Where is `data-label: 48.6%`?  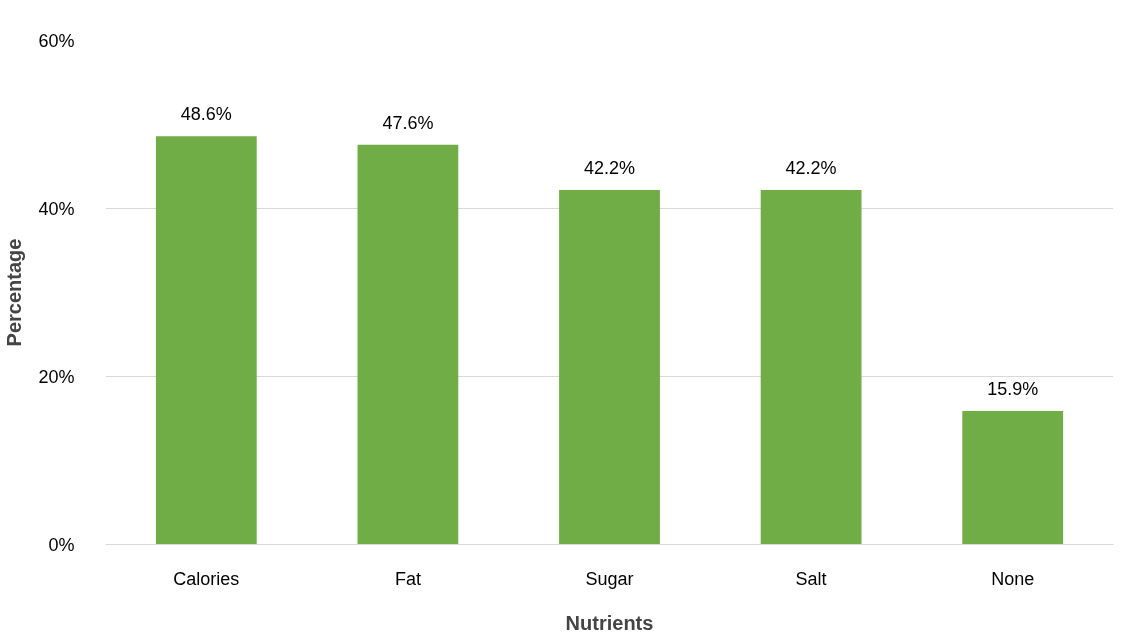
data-label: 48.6% is located at coordinates (206, 114).